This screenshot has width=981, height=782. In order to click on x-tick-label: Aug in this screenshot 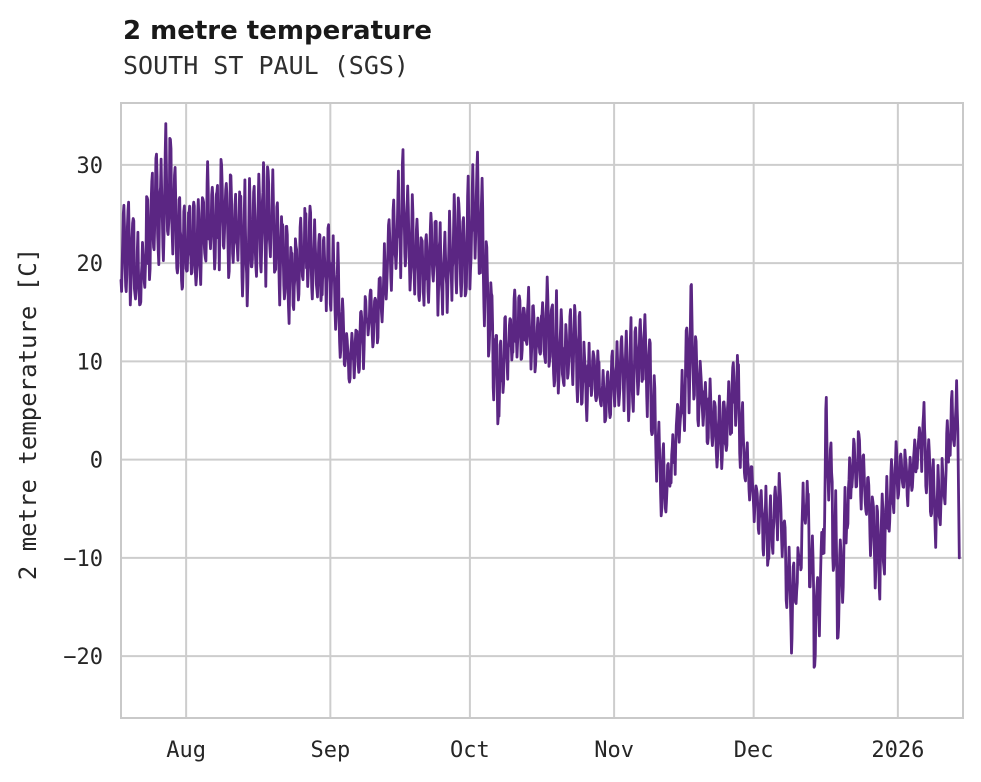, I will do `click(186, 750)`.